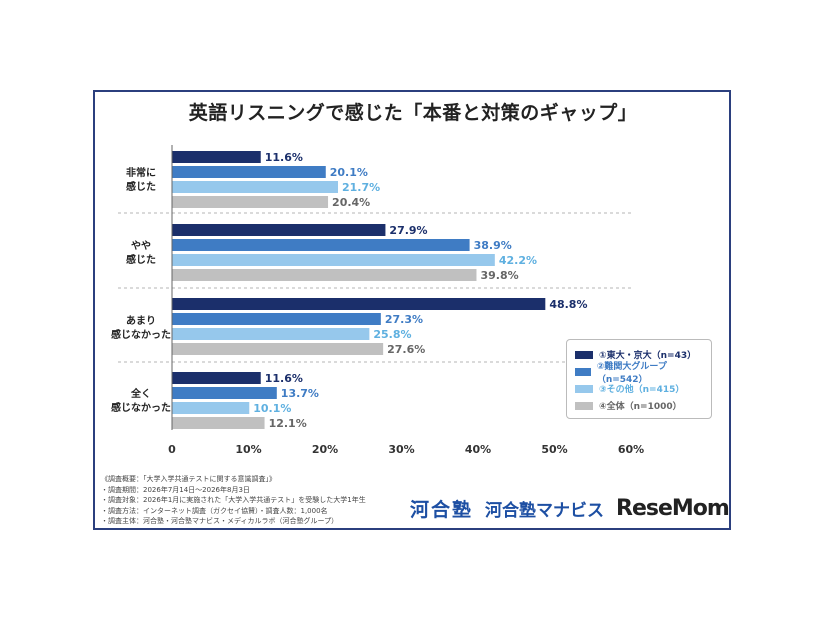 This screenshot has height=620, width=826. I want to click on legend-label: ②難関大グループ（n=542）, so click(631, 373).